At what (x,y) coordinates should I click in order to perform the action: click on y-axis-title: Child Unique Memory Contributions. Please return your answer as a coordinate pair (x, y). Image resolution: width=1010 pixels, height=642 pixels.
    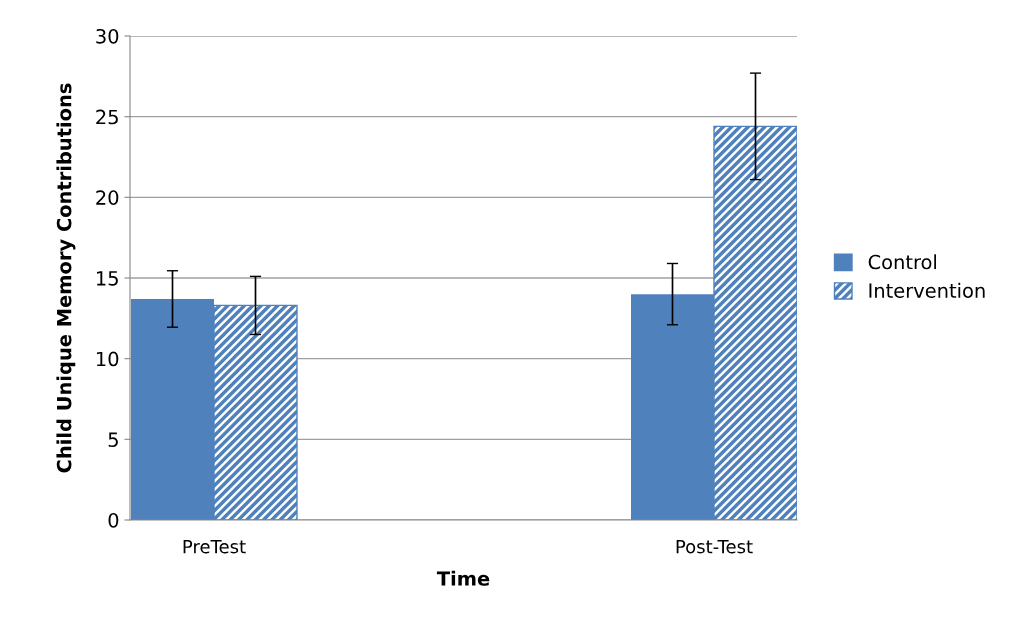
    Looking at the image, I should click on (66, 278).